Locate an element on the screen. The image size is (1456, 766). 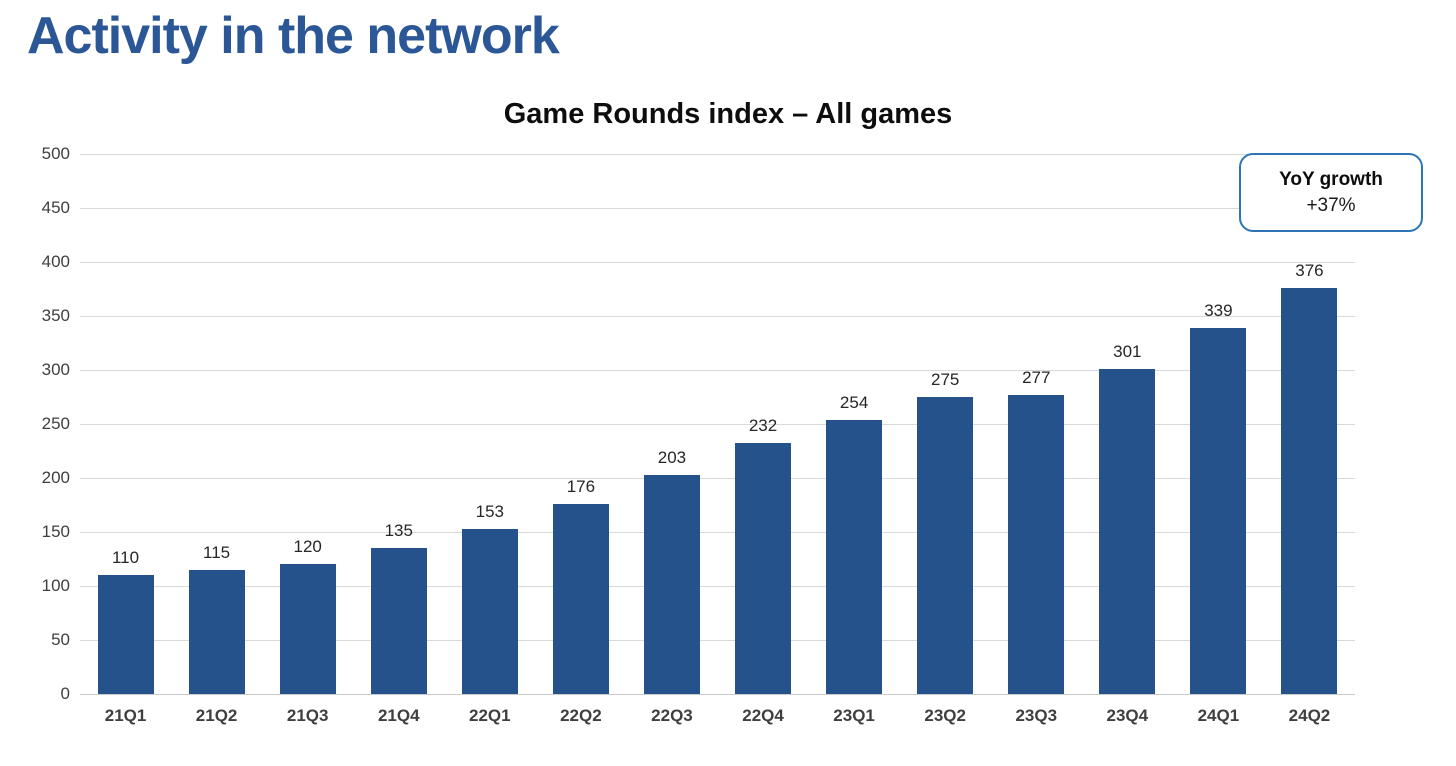
x-axis-tick-label: 23Q3 is located at coordinates (1036, 715).